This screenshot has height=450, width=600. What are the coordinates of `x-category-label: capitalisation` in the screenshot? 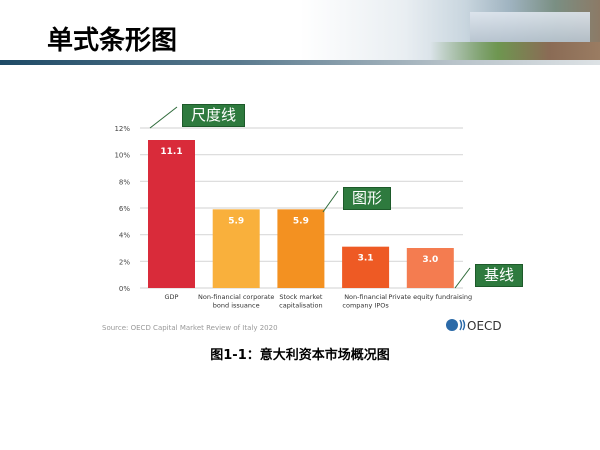 It's located at (300, 306).